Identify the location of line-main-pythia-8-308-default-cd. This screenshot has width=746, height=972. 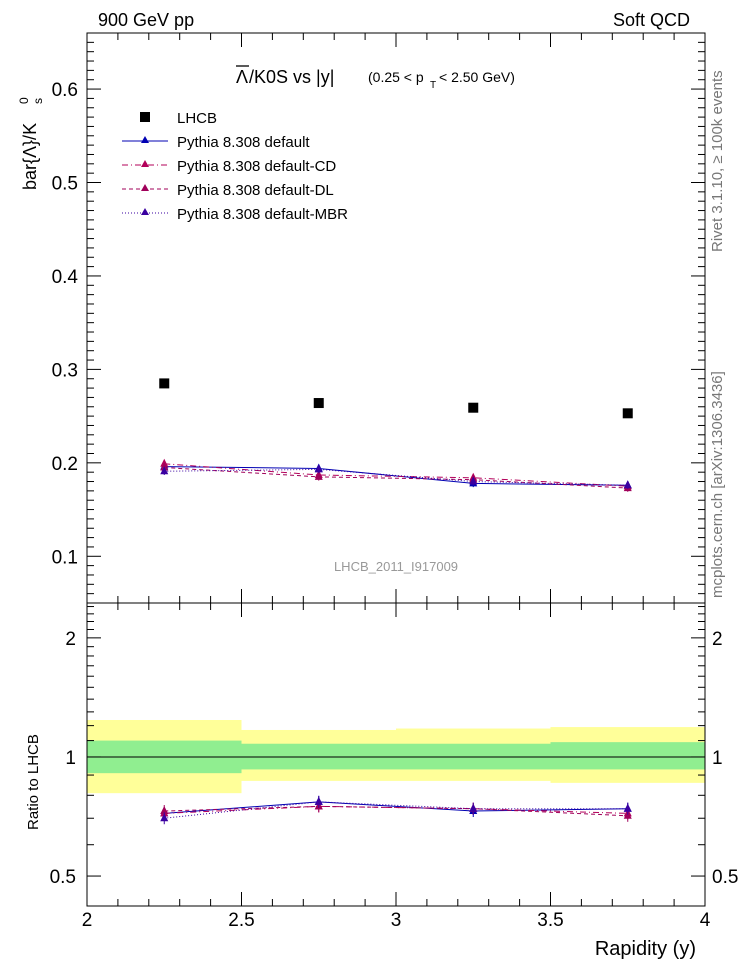
(396, 475).